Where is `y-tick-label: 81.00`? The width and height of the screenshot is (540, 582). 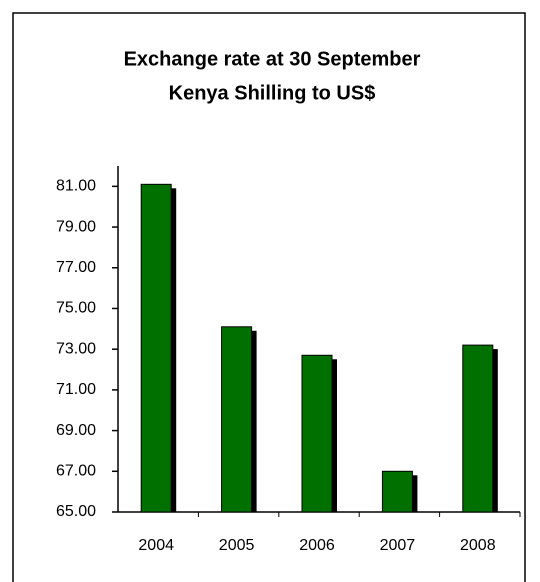 y-tick-label: 81.00 is located at coordinates (76, 186).